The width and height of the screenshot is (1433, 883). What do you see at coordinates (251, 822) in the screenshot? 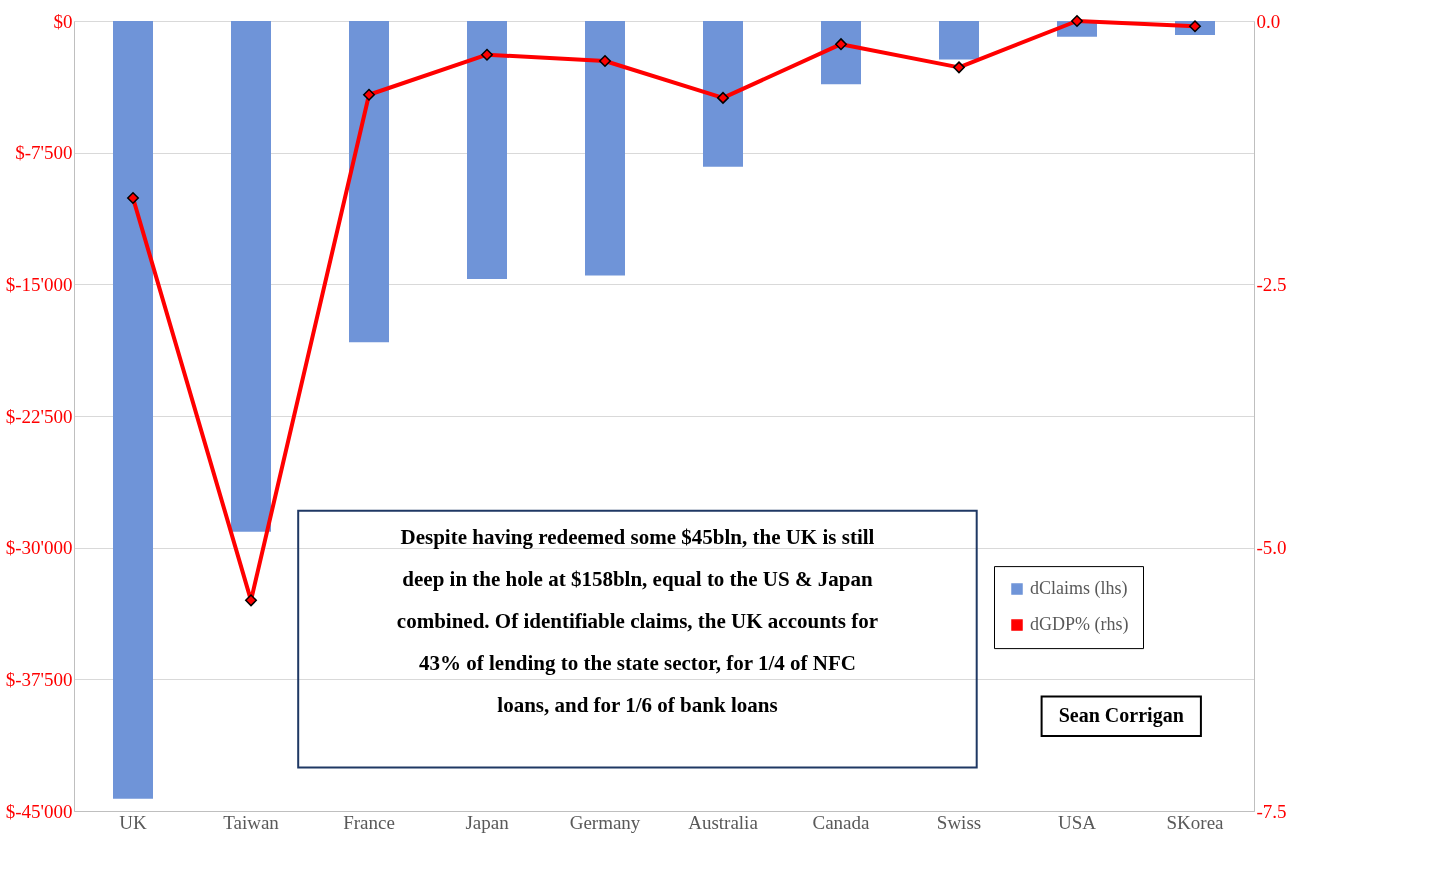
I see `x-tick-label: Taiwan` at bounding box center [251, 822].